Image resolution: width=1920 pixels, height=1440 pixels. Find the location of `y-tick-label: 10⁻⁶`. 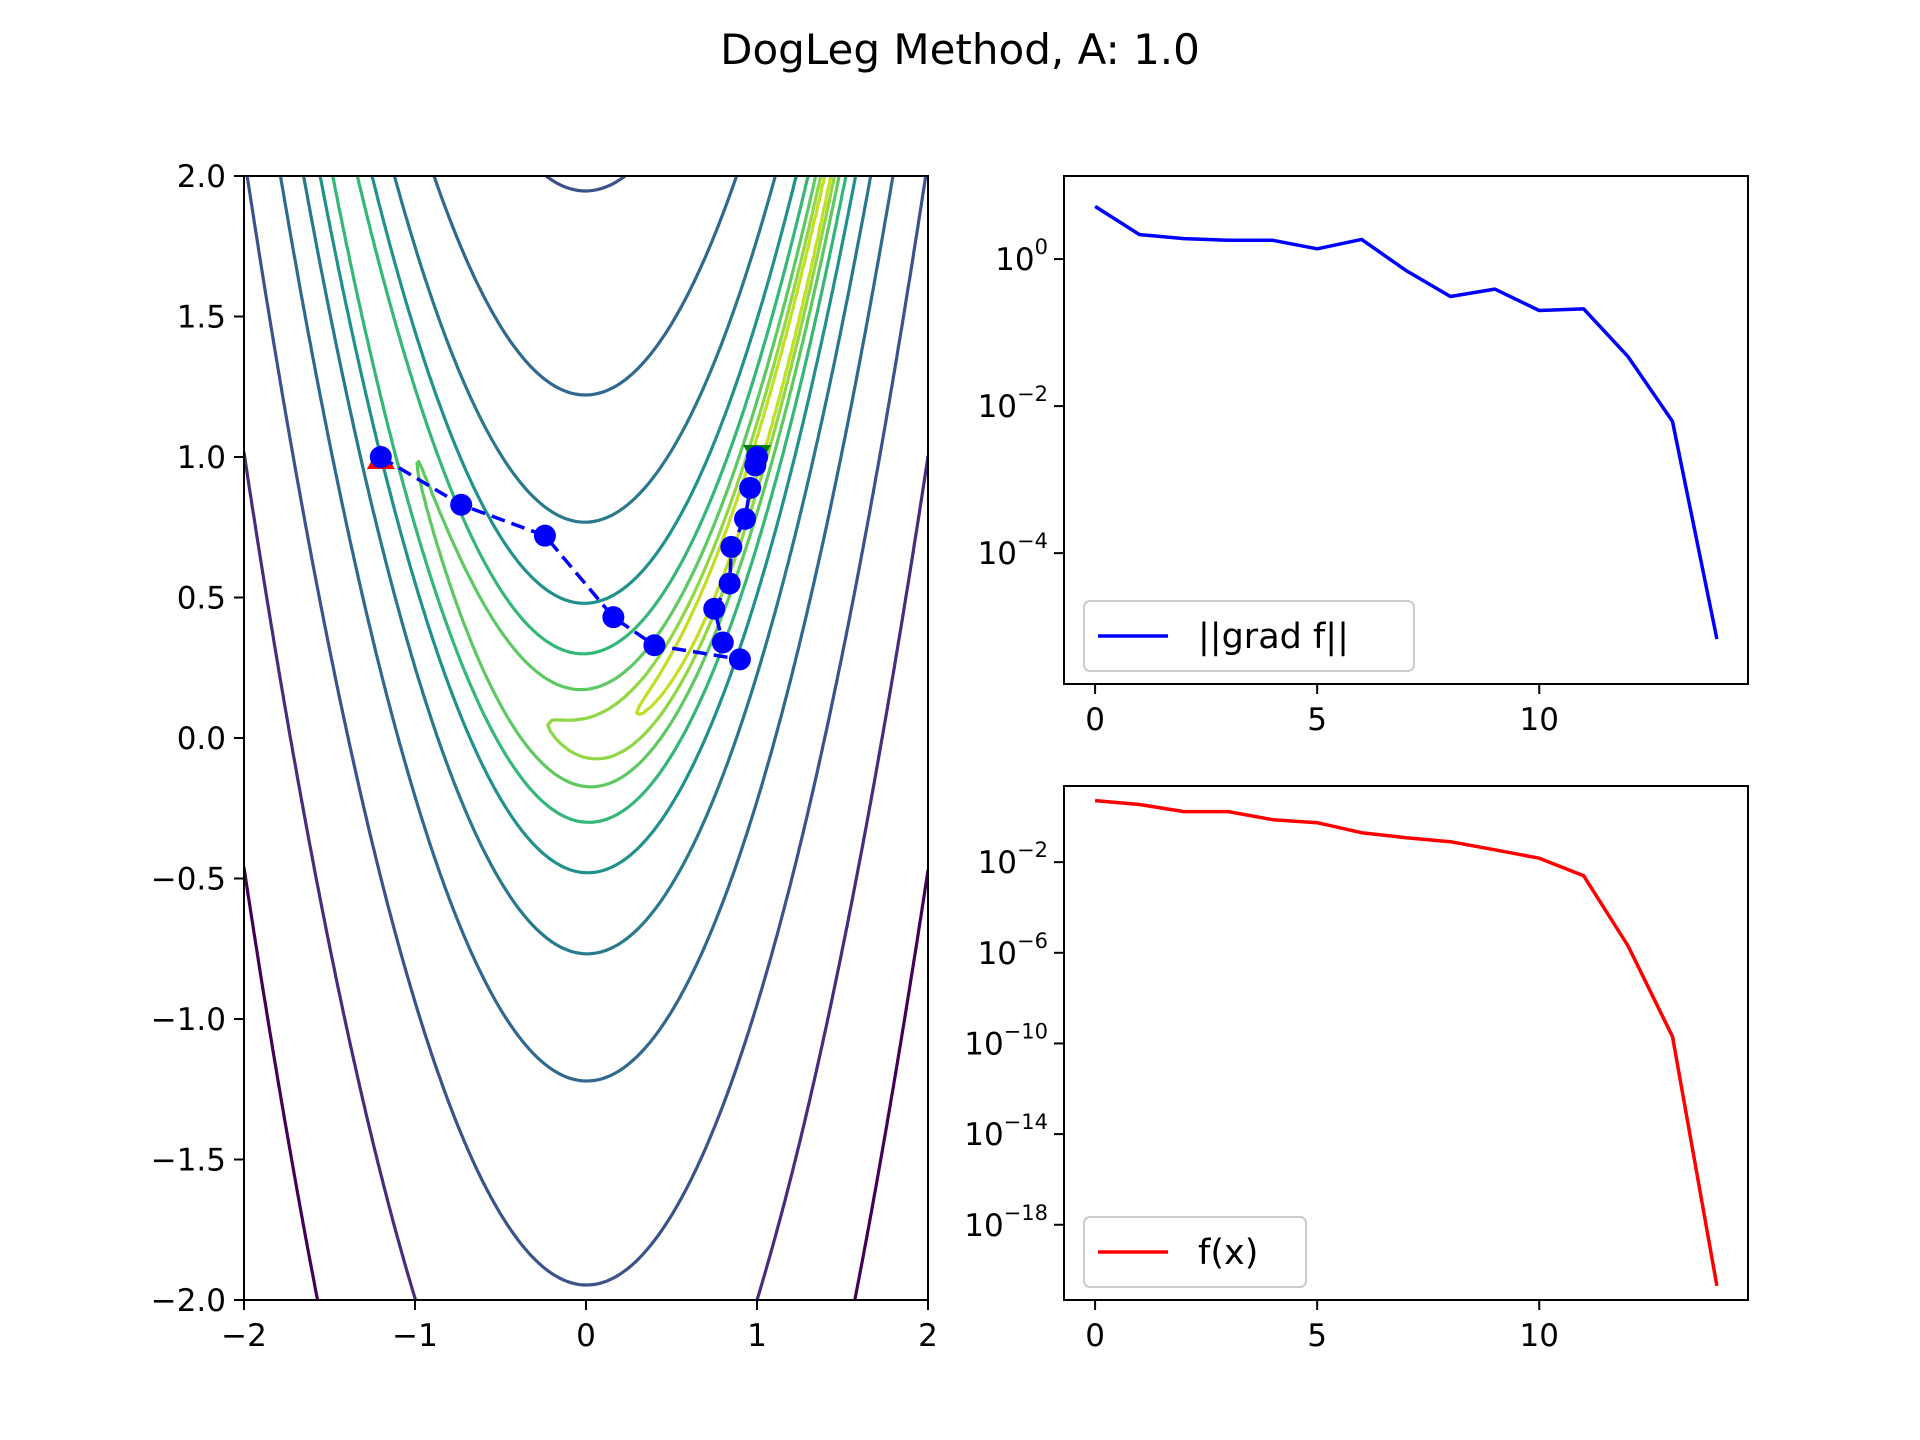

y-tick-label: 10⁻⁶ is located at coordinates (1013, 950).